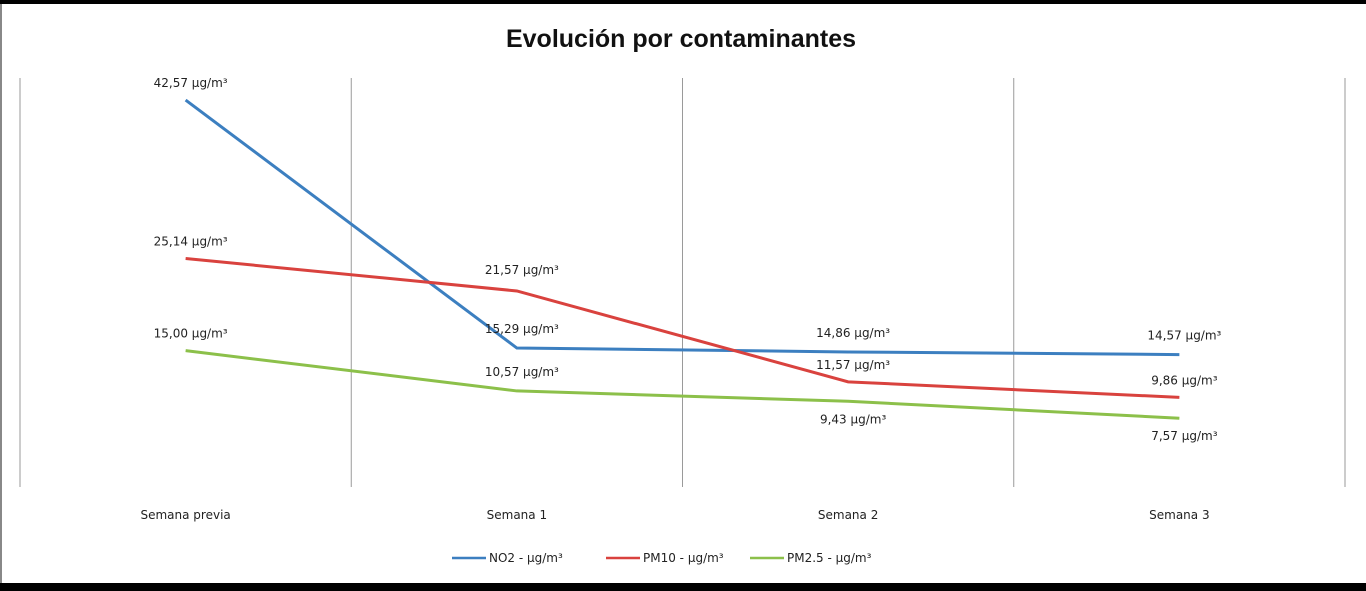 The height and width of the screenshot is (591, 1366). What do you see at coordinates (1184, 436) in the screenshot?
I see `data-label: 7,57 µg/m³` at bounding box center [1184, 436].